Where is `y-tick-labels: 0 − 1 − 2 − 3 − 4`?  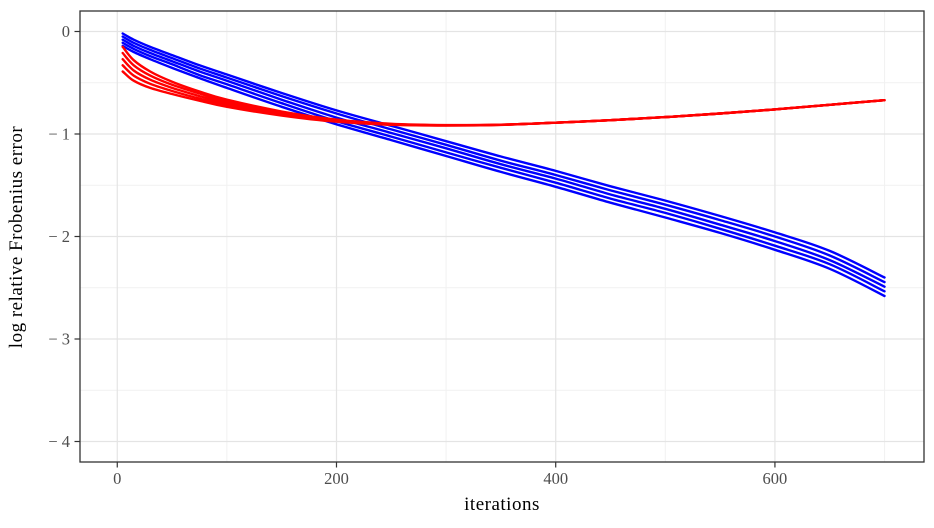
y-tick-labels: 0 − 1 − 2 − 3 − 4 is located at coordinates (59, 236).